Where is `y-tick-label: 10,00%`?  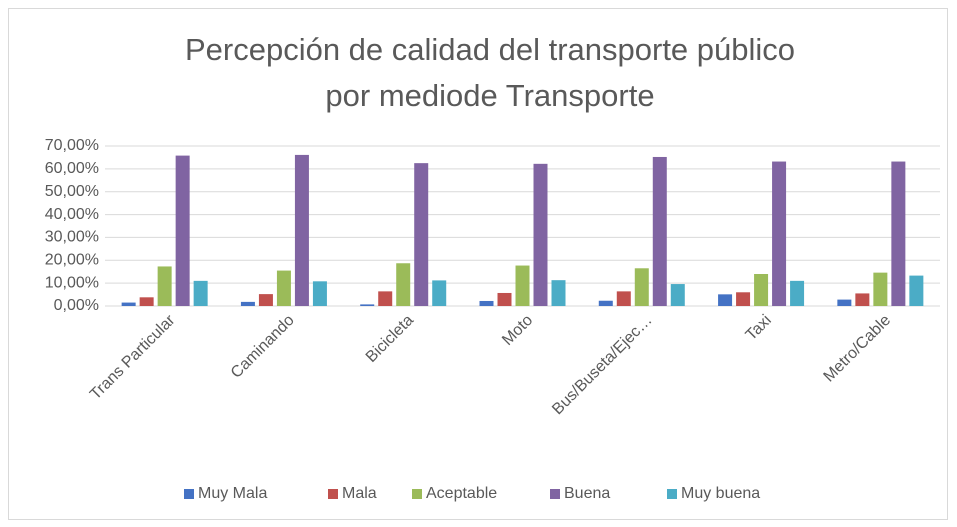 y-tick-label: 10,00% is located at coordinates (72, 282).